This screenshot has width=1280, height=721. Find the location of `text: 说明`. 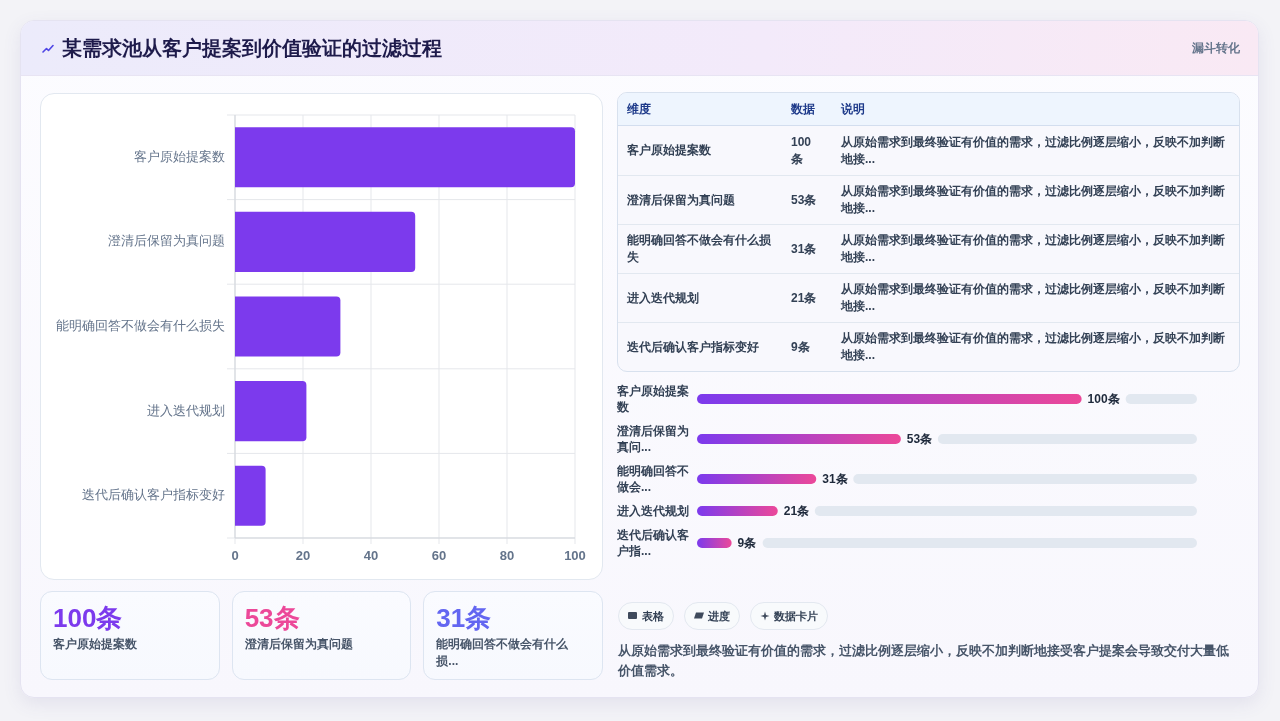

text: 说明 is located at coordinates (853, 109).